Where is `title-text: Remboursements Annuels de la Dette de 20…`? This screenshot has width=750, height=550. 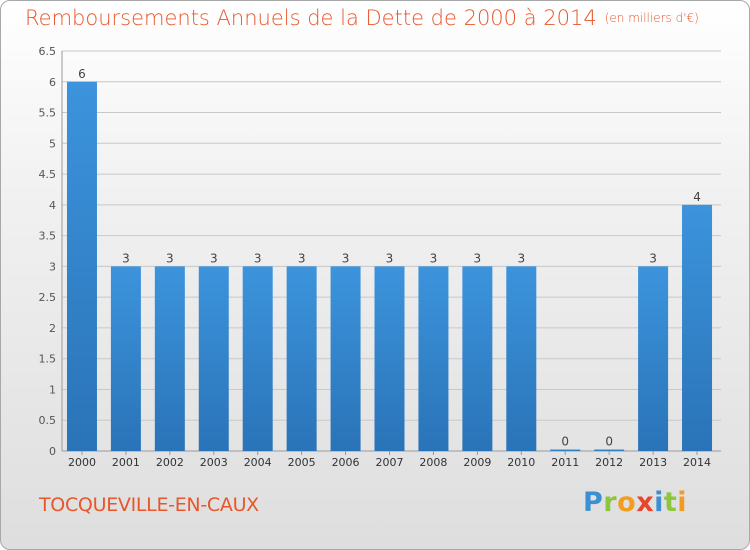
title-text: Remboursements Annuels de la Dette de 20… is located at coordinates (311, 18).